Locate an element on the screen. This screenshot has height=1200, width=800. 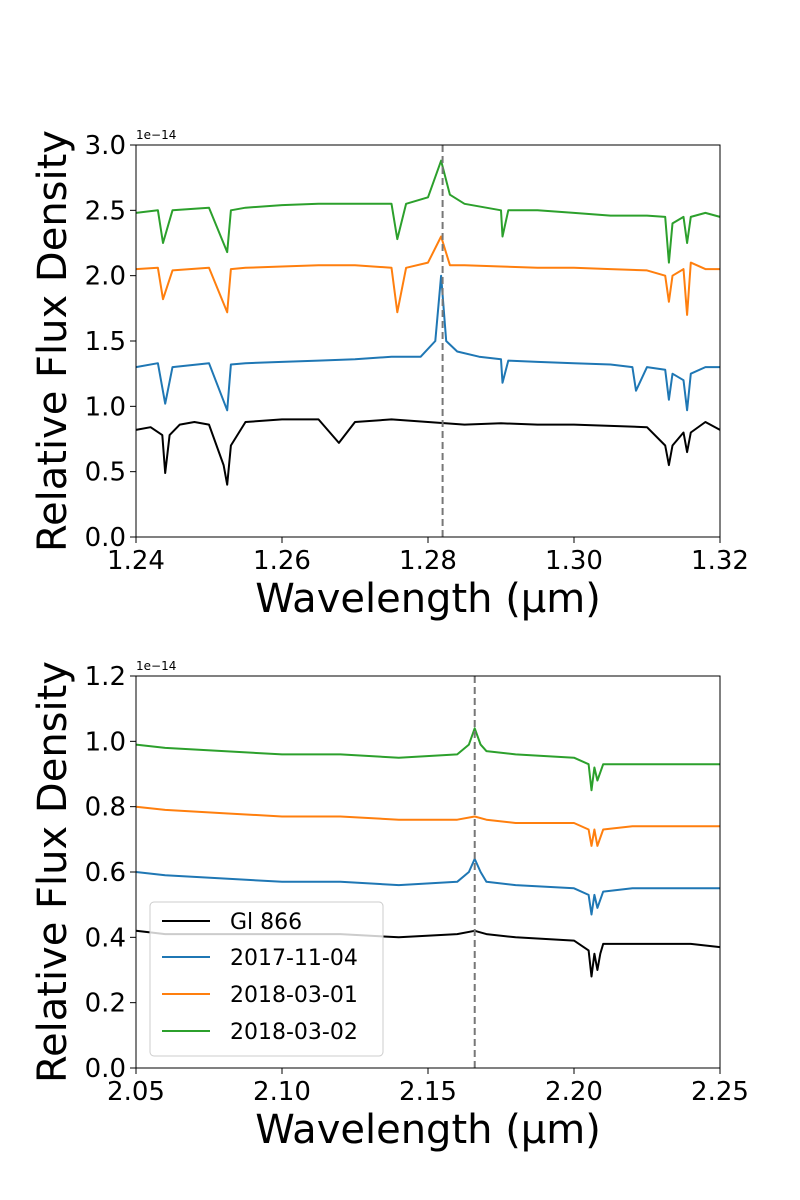
x-tick-label: 1.26 is located at coordinates (282, 561).